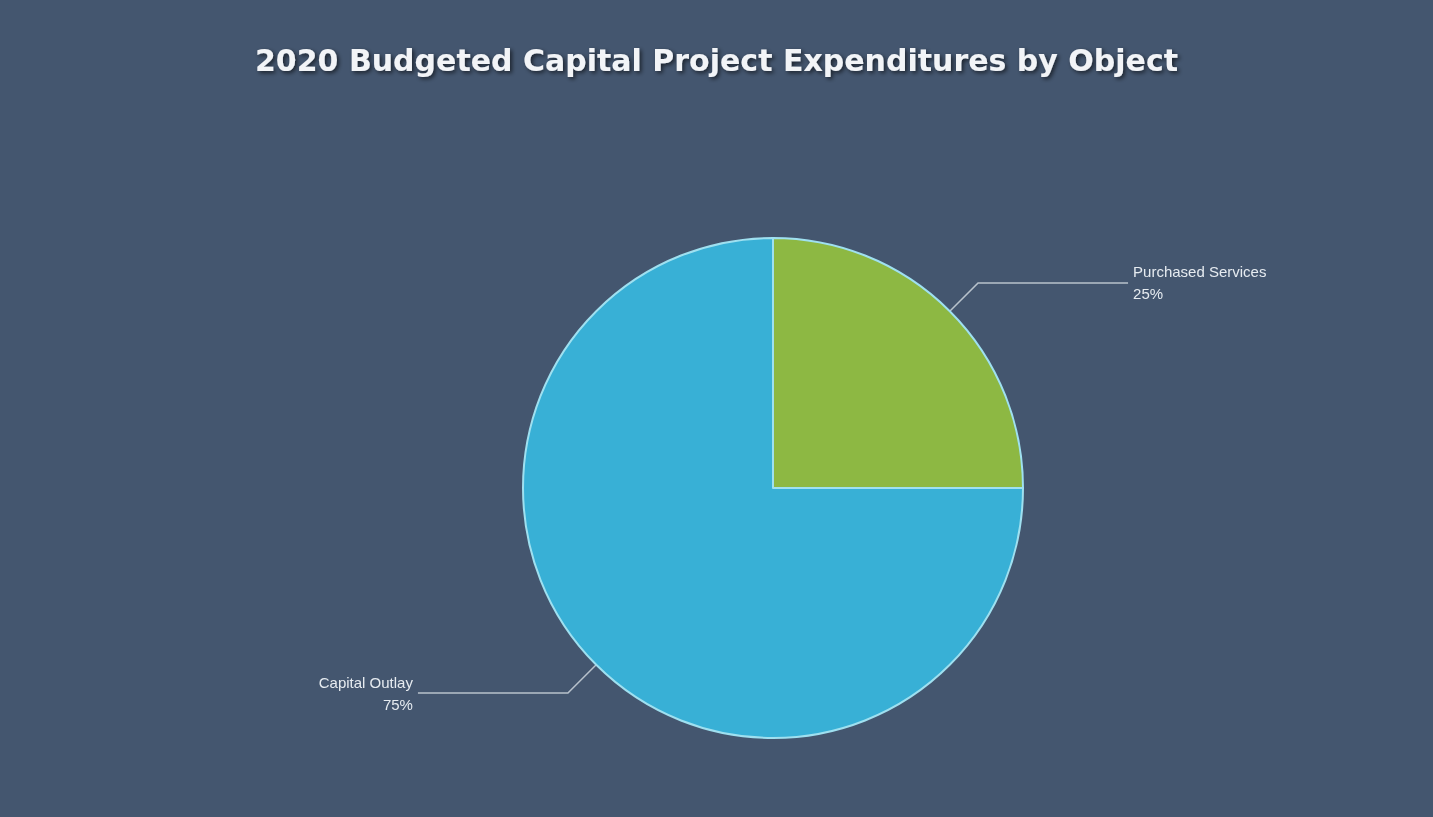 This screenshot has height=817, width=1433. What do you see at coordinates (1148, 294) in the screenshot?
I see `data-label: 25%` at bounding box center [1148, 294].